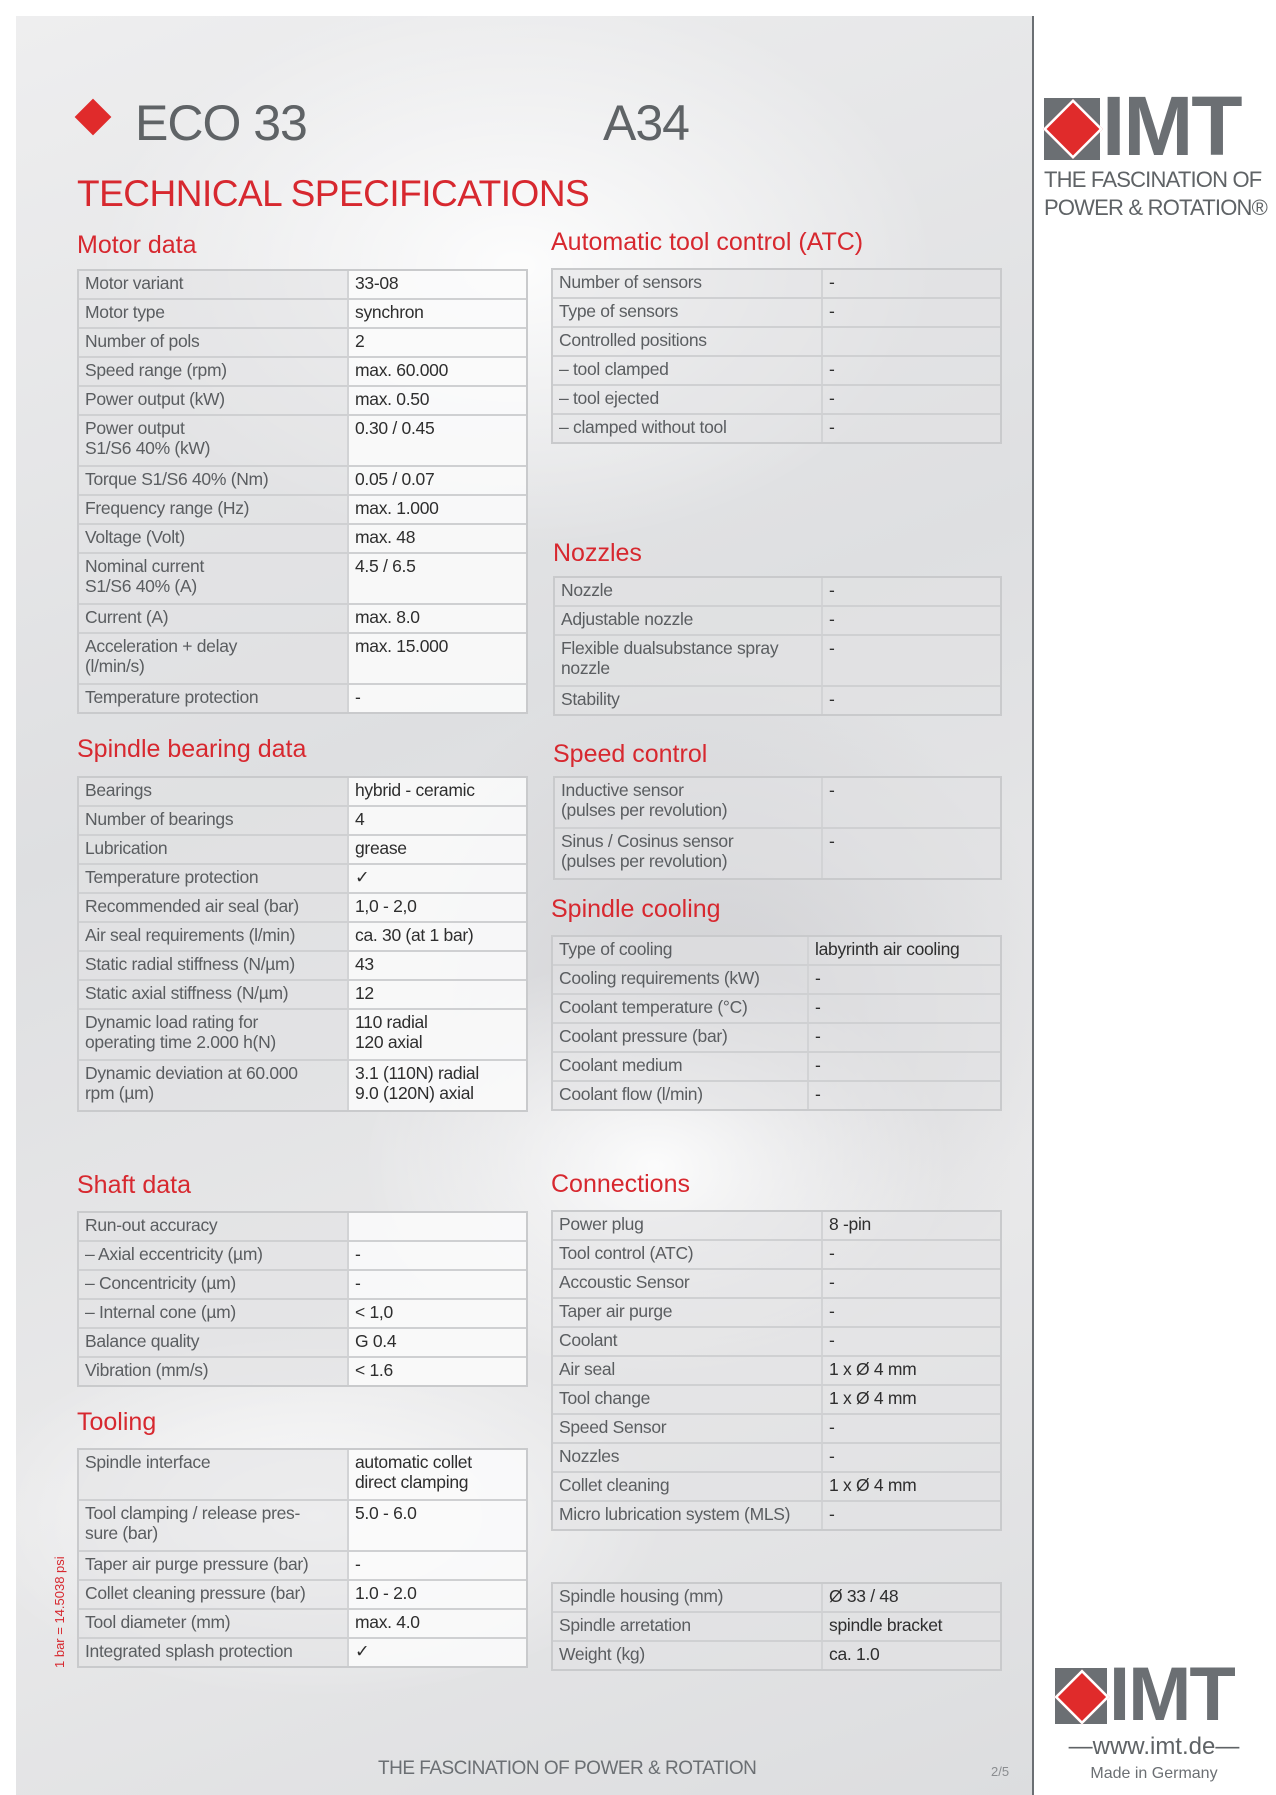  What do you see at coordinates (214, 791) in the screenshot?
I see `spec-label: Bearings` at bounding box center [214, 791].